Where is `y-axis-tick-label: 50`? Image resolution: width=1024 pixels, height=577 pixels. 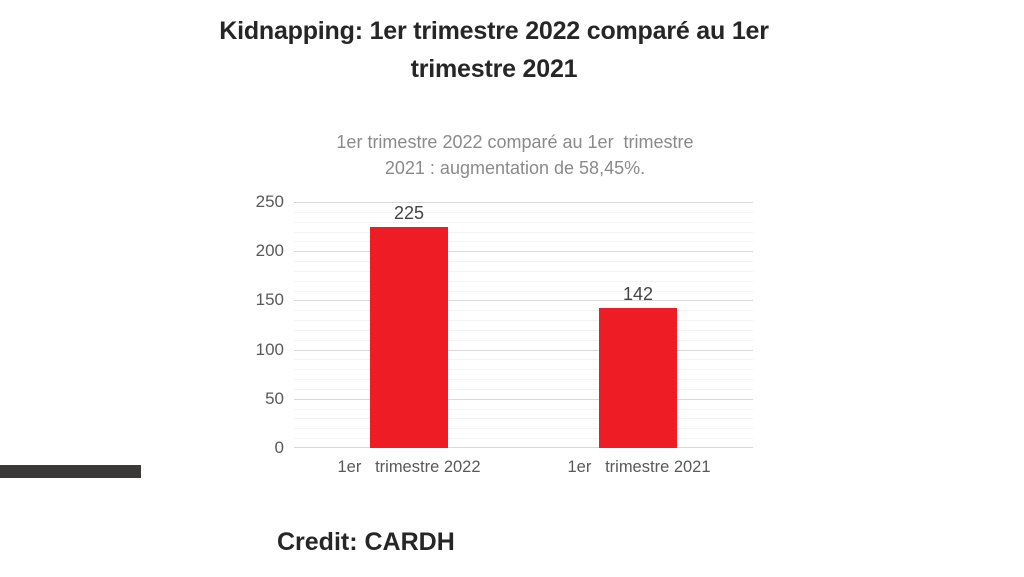 y-axis-tick-label: 50 is located at coordinates (274, 398).